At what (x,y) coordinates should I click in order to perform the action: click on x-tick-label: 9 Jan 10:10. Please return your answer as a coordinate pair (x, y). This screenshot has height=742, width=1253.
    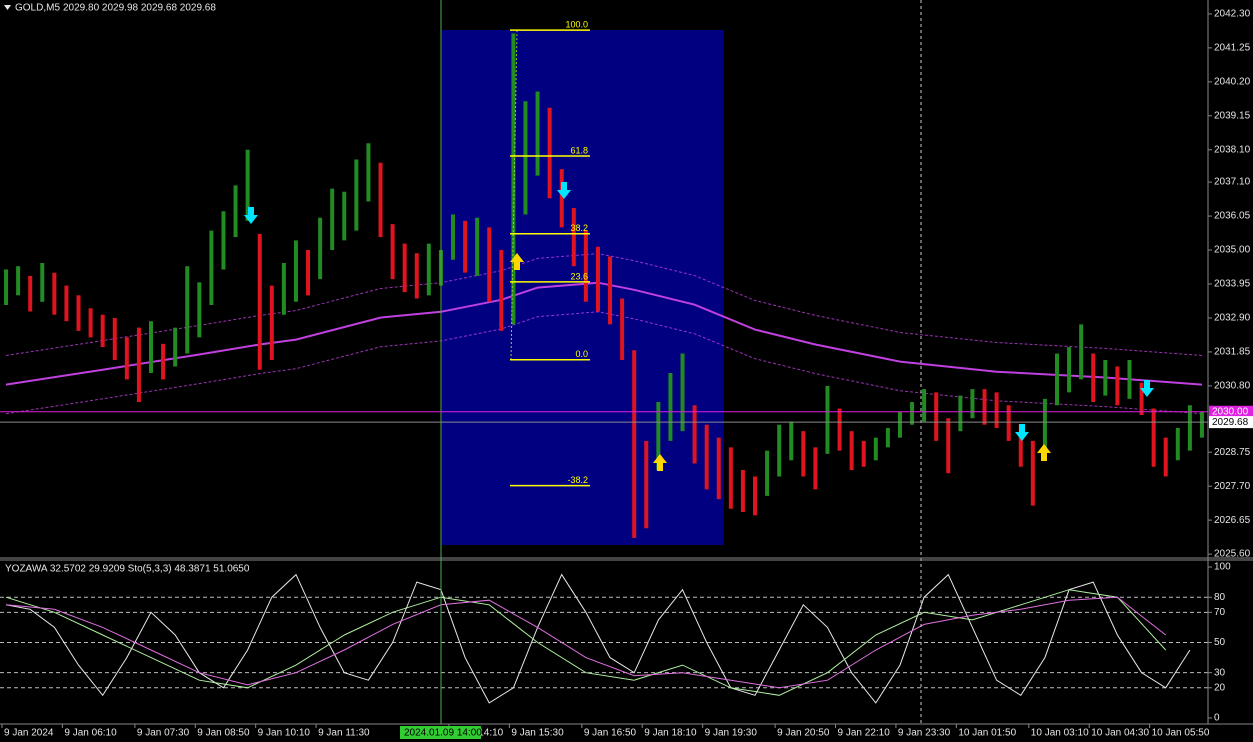
    Looking at the image, I should click on (284, 733).